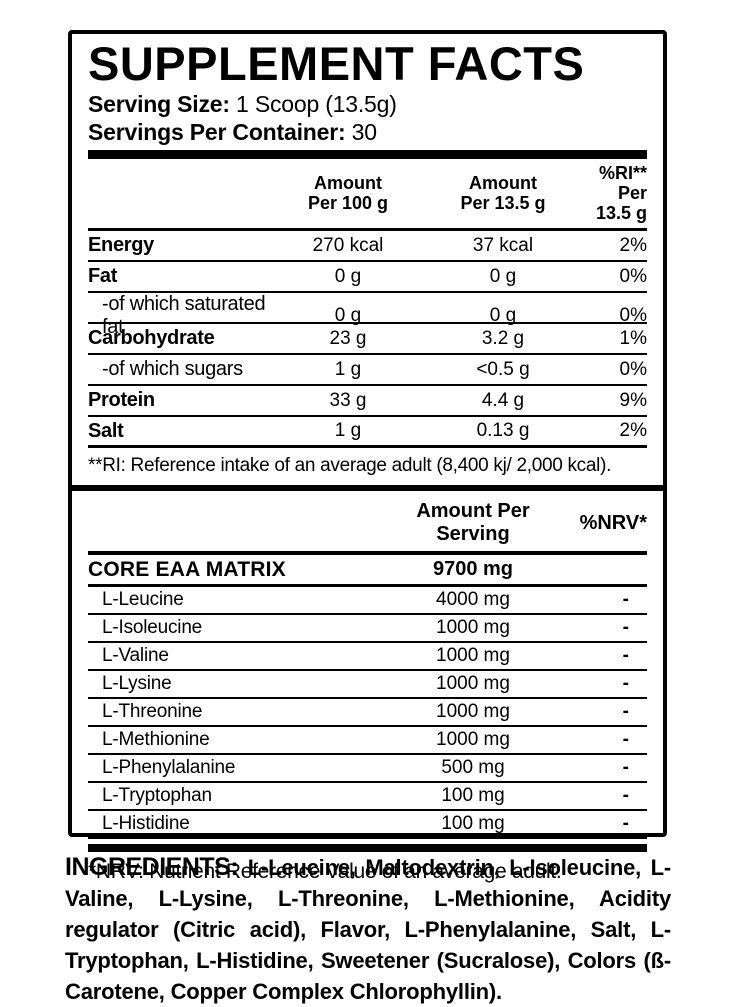 The width and height of the screenshot is (733, 1007). I want to click on ingredient-name: L-Threonine, so click(152, 711).